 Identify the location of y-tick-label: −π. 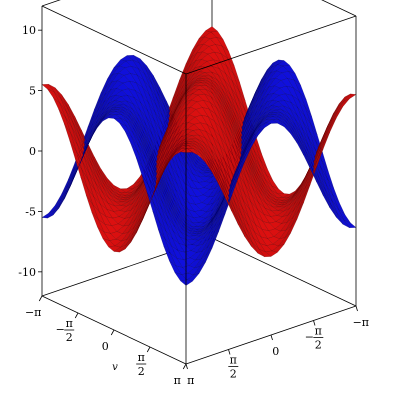
(361, 322).